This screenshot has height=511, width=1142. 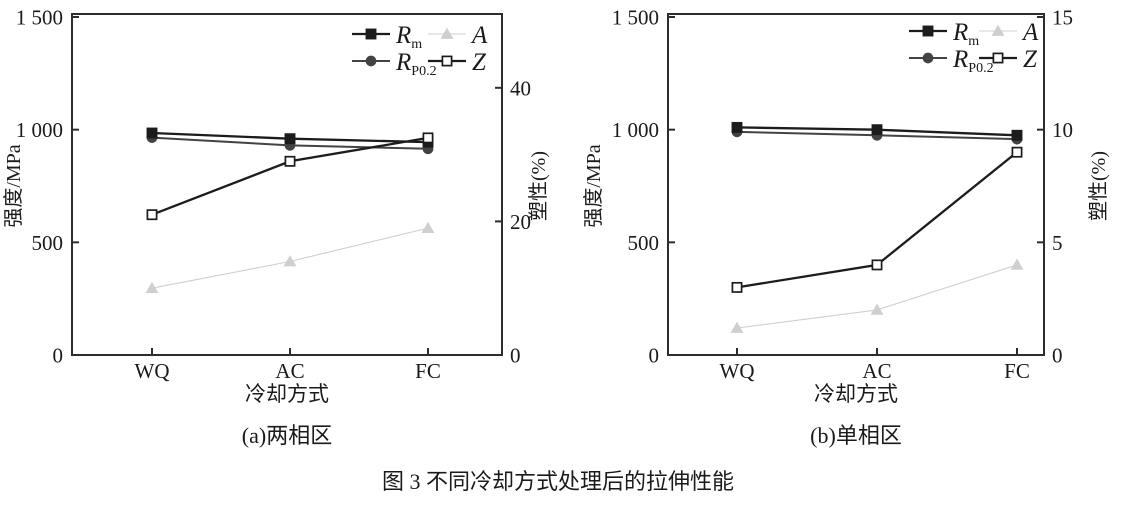 I want to click on chart-b-ylabel-right: 塑性(%), so click(x=1098, y=186).